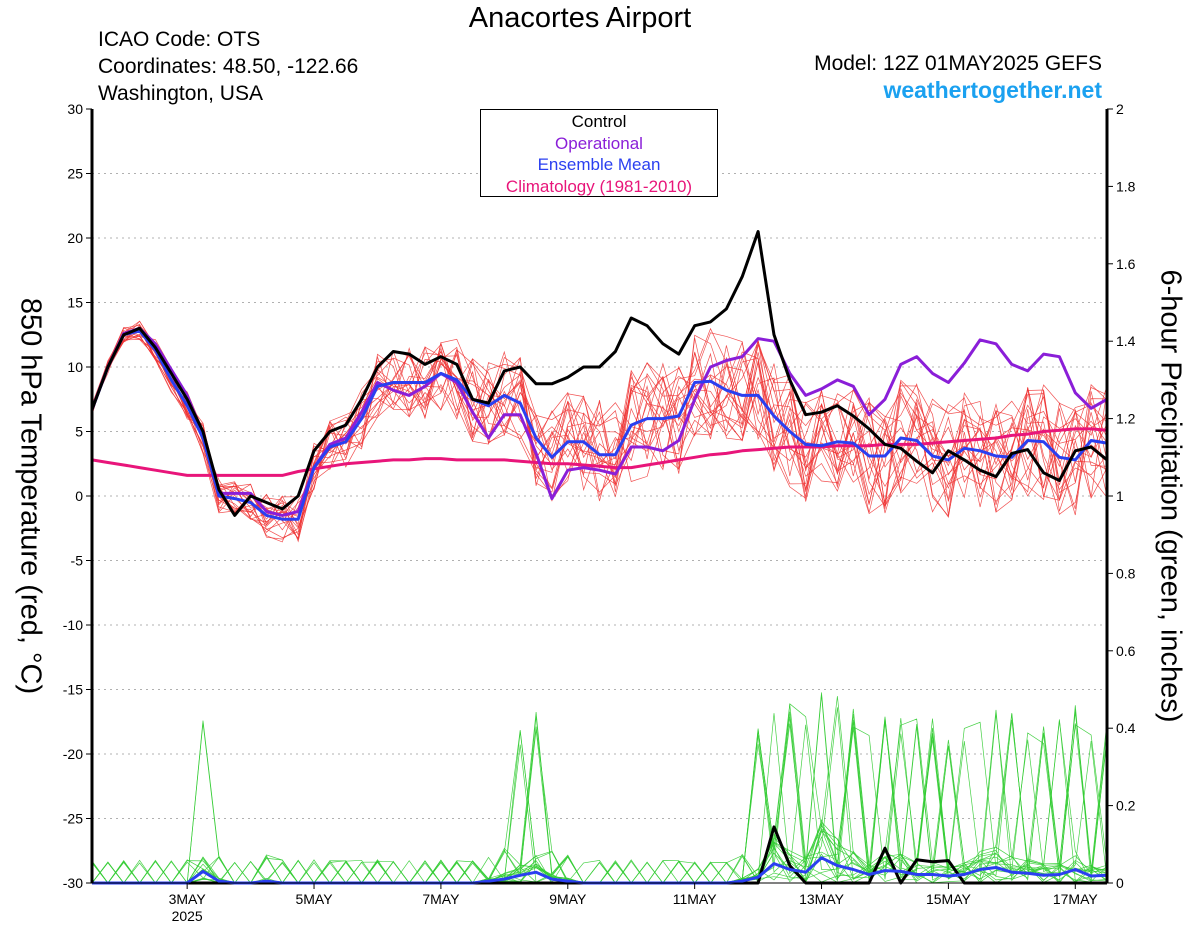 This screenshot has height=927, width=1200. I want to click on model-run: Model: 12Z 01MAY2025 GEFS, so click(958, 63).